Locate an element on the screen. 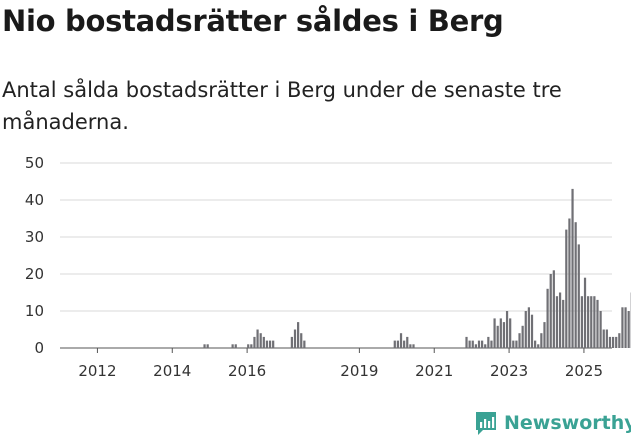 The image size is (631, 439). newsworthy-logo-icon is located at coordinates (486, 423).